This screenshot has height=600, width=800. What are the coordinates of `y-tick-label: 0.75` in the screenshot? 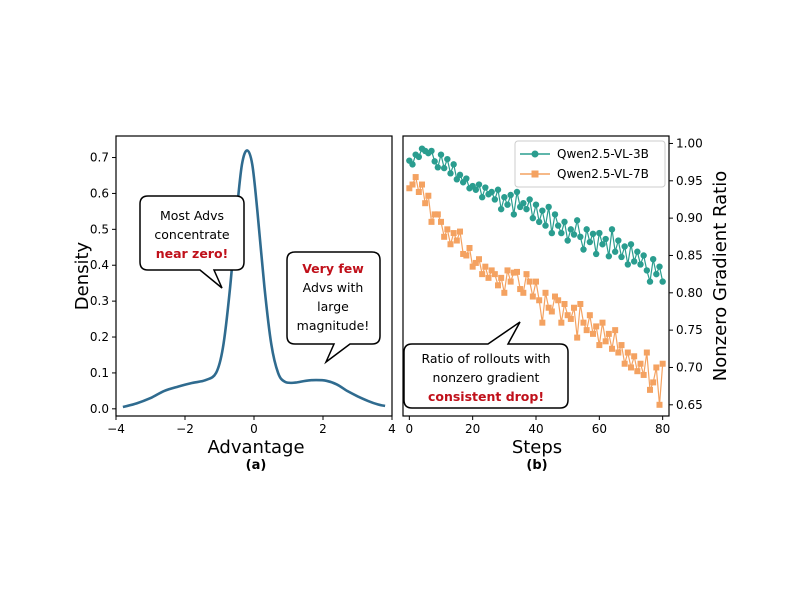 It's located at (689, 330).